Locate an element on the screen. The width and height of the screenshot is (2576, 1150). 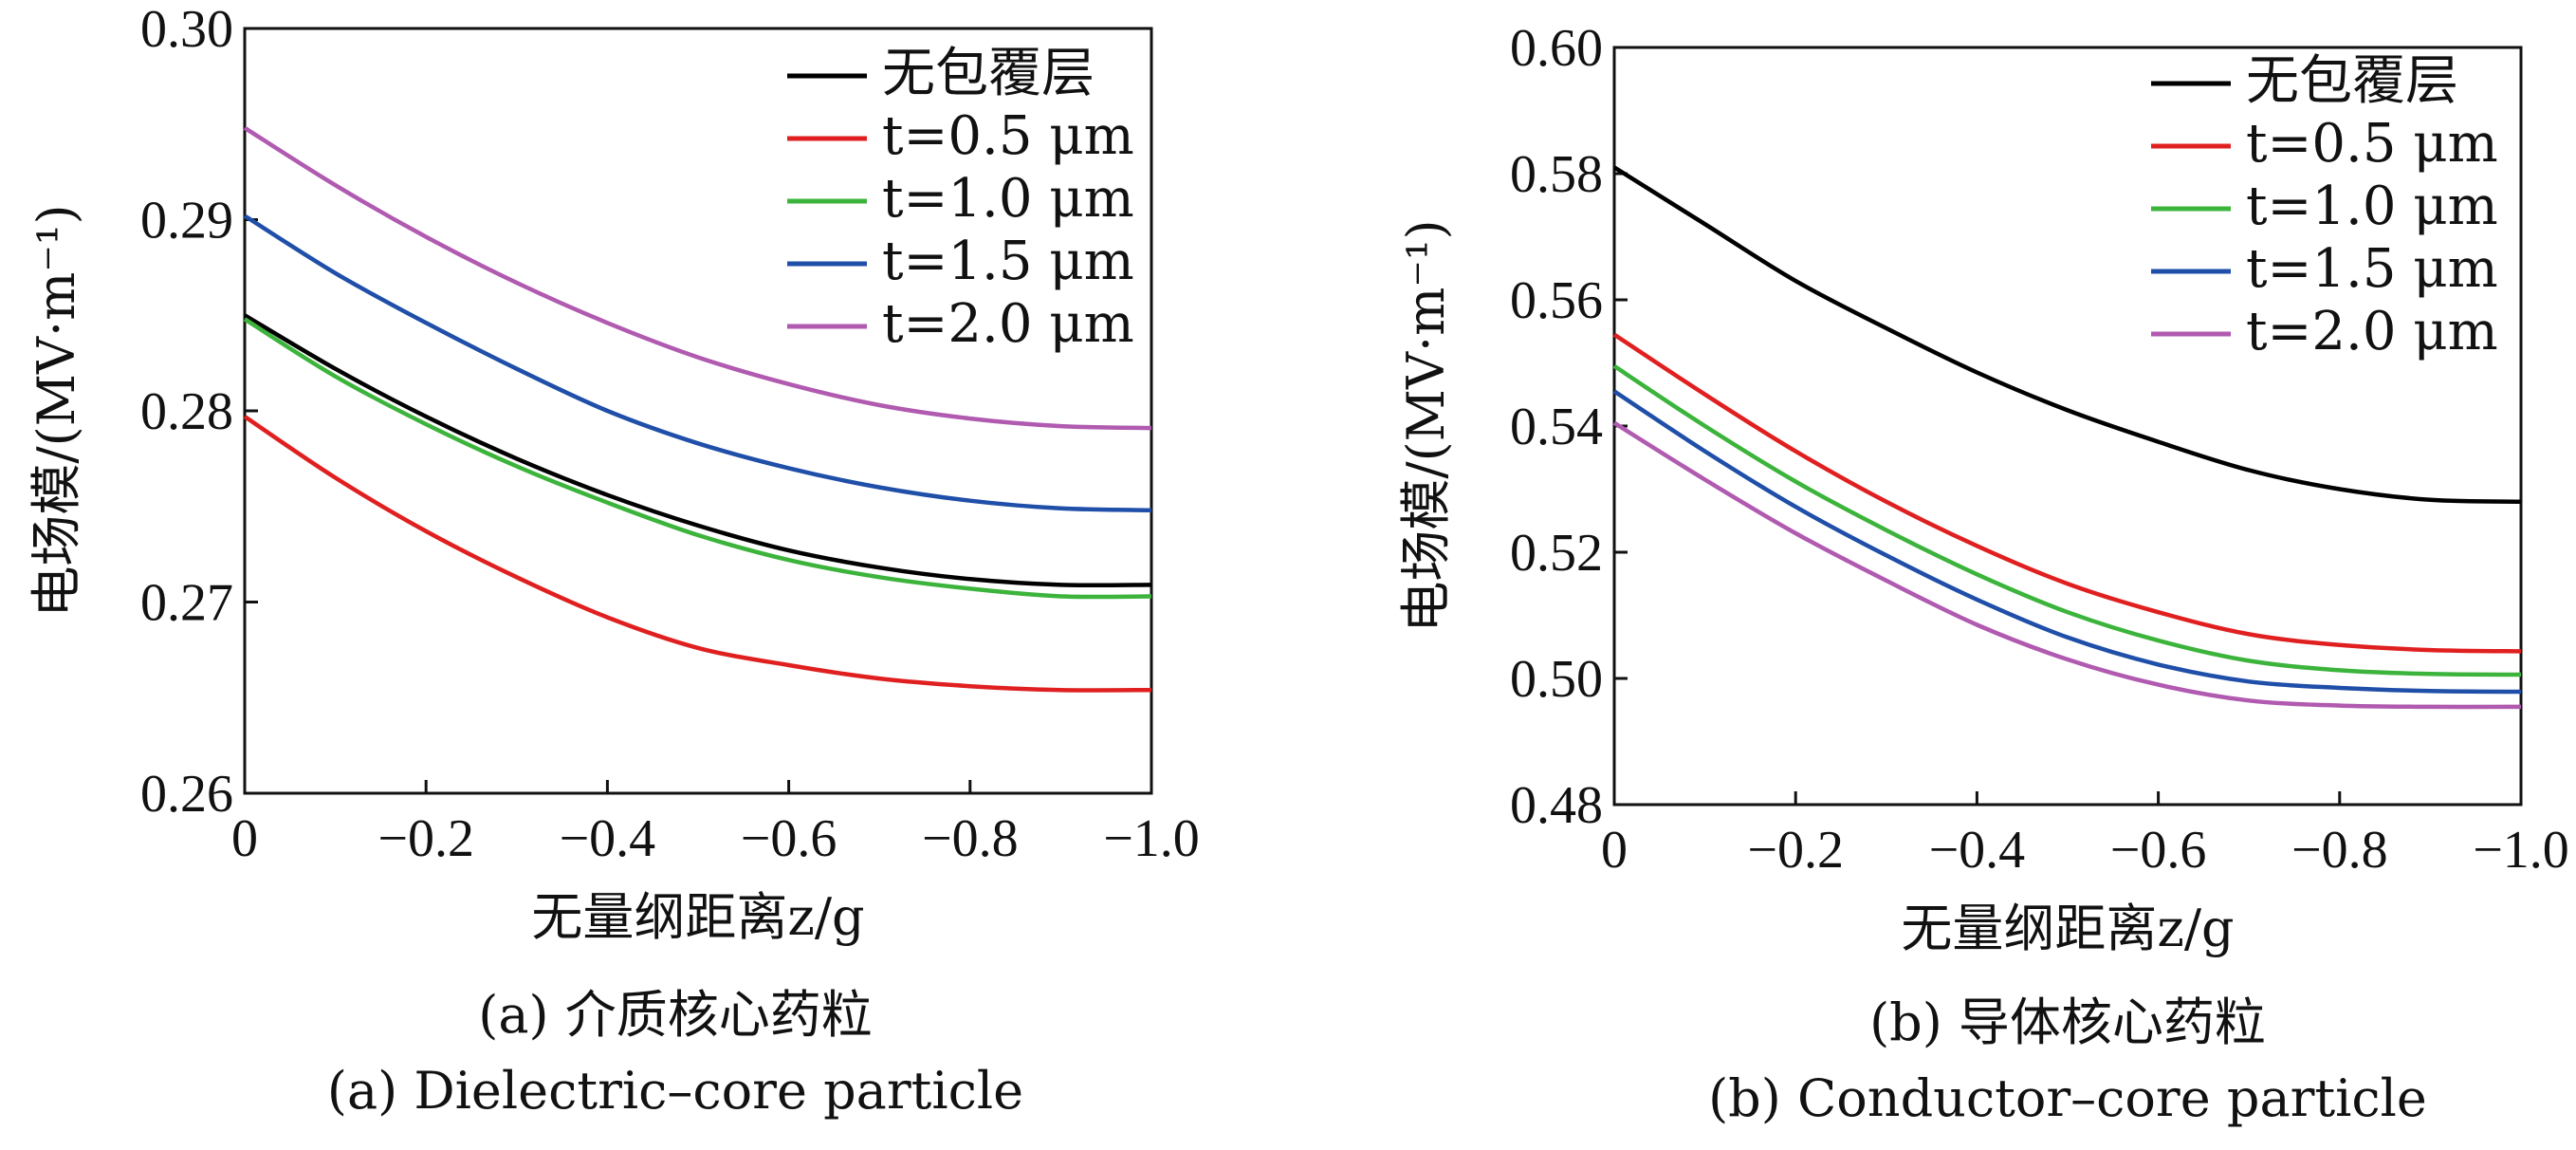
y-tick-label: 0.28 is located at coordinates (186, 411).